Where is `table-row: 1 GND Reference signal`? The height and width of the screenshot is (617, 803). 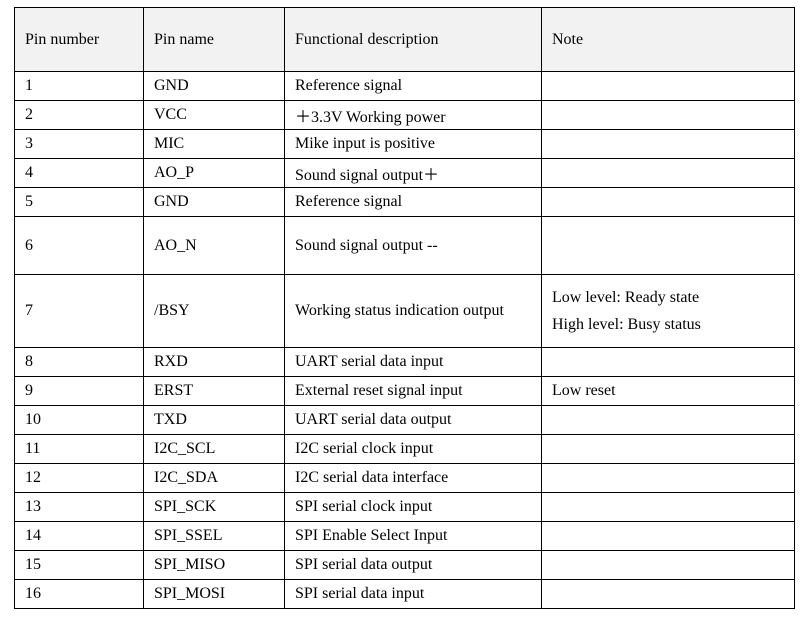
table-row: 1 GND Reference signal is located at coordinates (404, 86).